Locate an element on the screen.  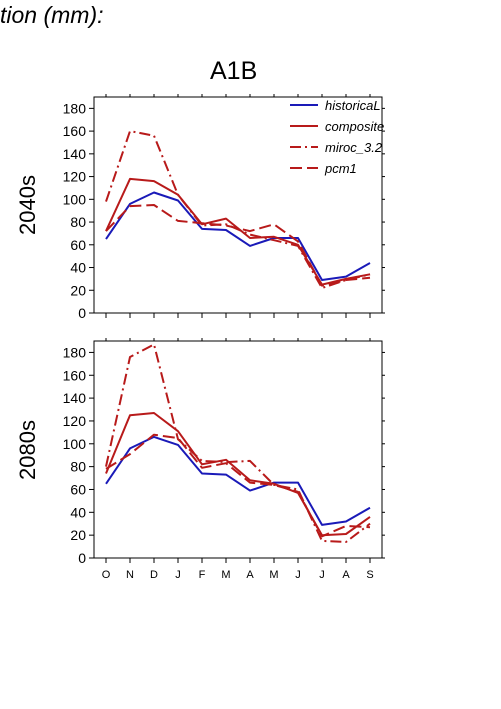
x-tick-label: O is located at coordinates (106, 575).